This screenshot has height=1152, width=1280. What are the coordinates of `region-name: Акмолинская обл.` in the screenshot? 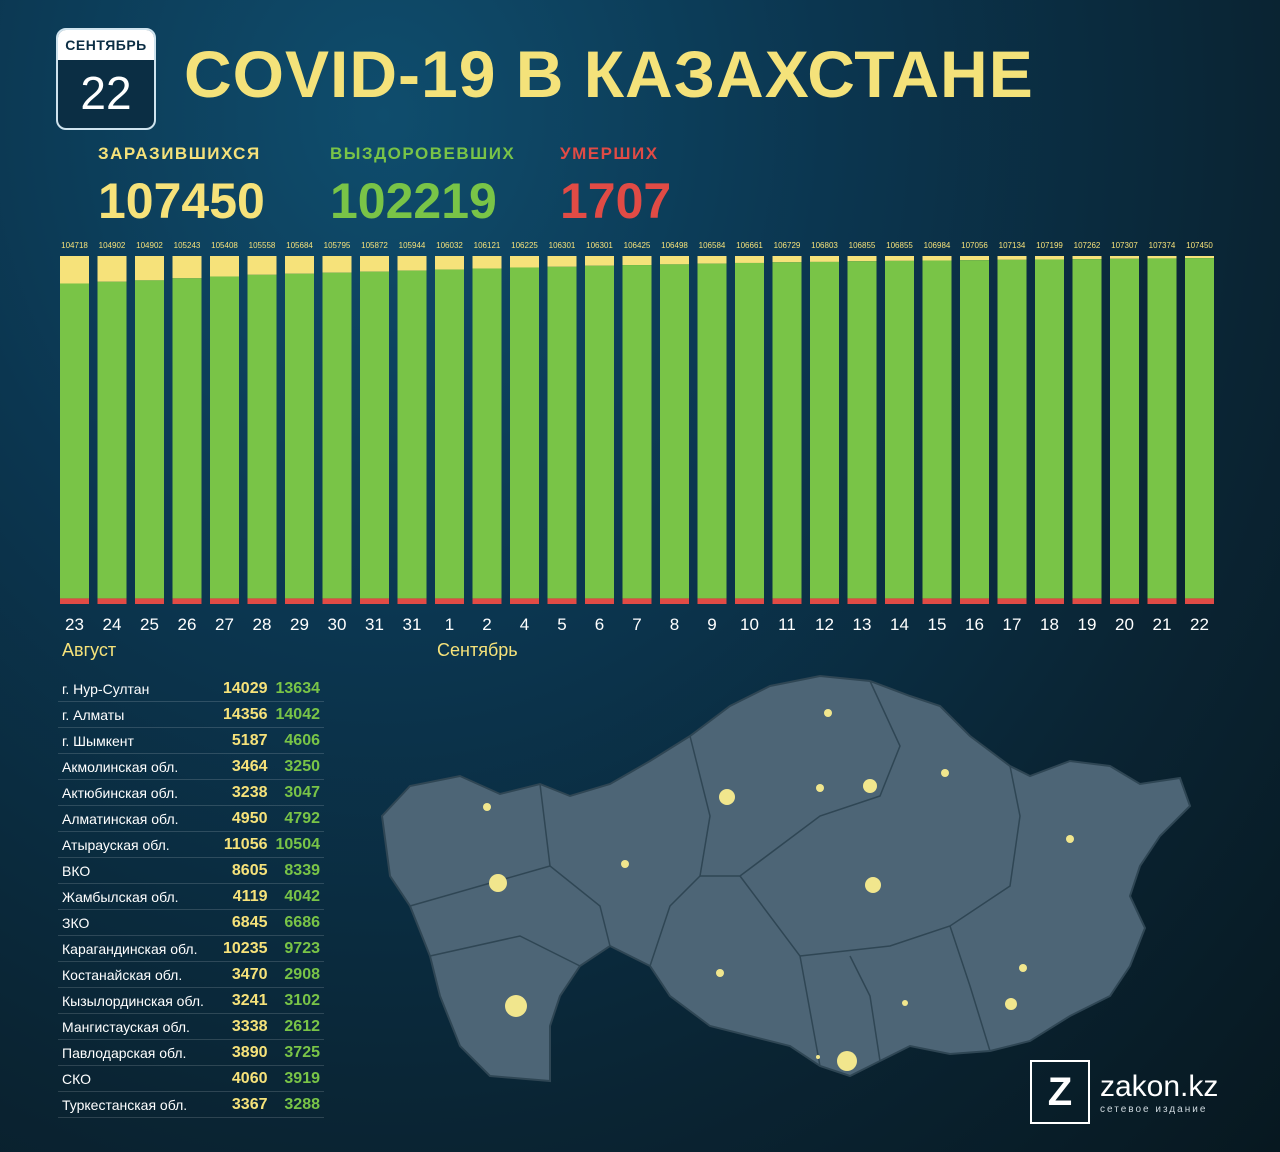 It's located at (138, 766).